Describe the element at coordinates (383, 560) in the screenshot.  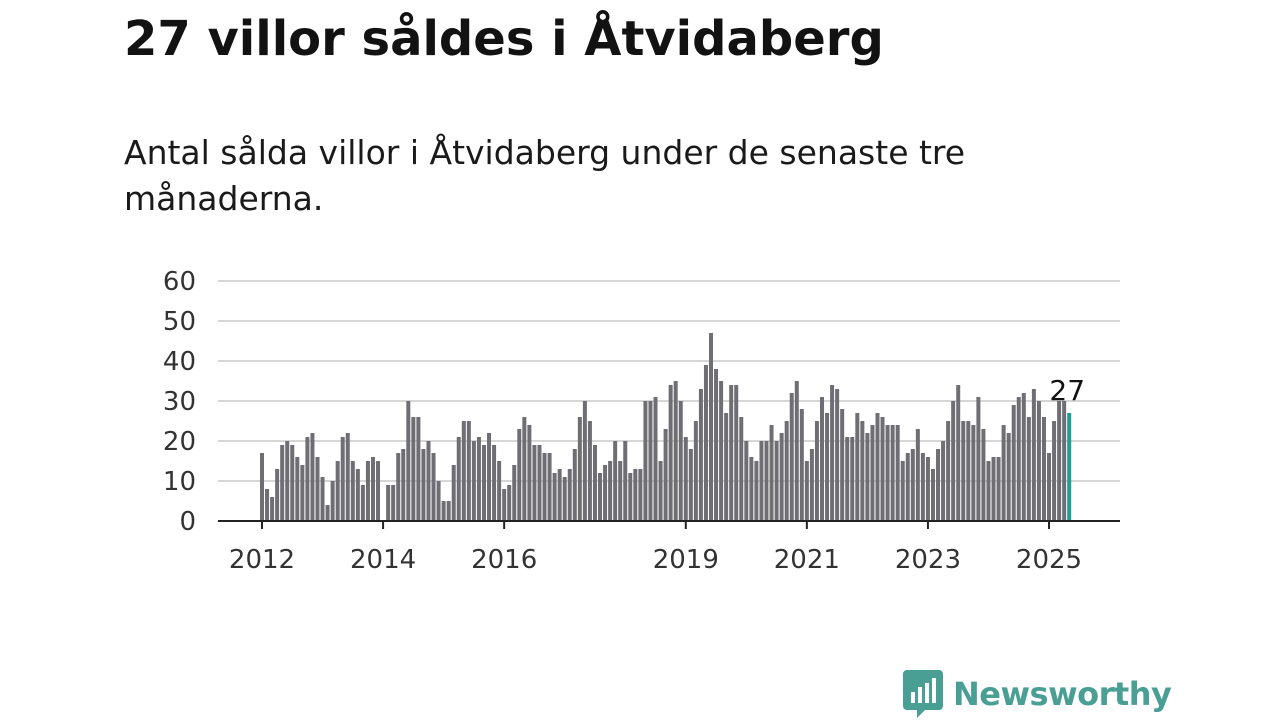
I see `x-tick-label: 2014` at that location.